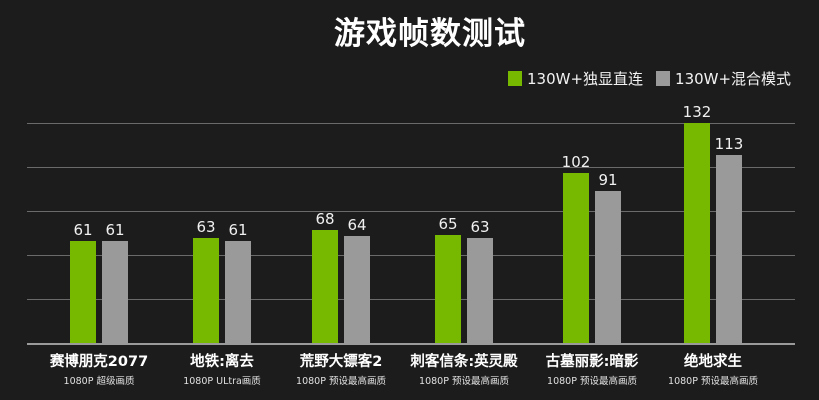  What do you see at coordinates (713, 362) in the screenshot?
I see `category-label: 绝地求生` at bounding box center [713, 362].